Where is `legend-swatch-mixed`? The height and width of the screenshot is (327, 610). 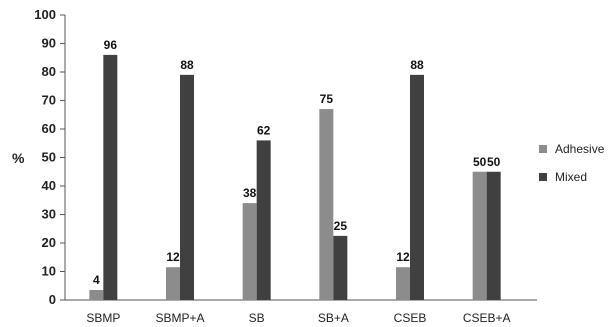
legend-swatch-mixed is located at coordinates (543, 177).